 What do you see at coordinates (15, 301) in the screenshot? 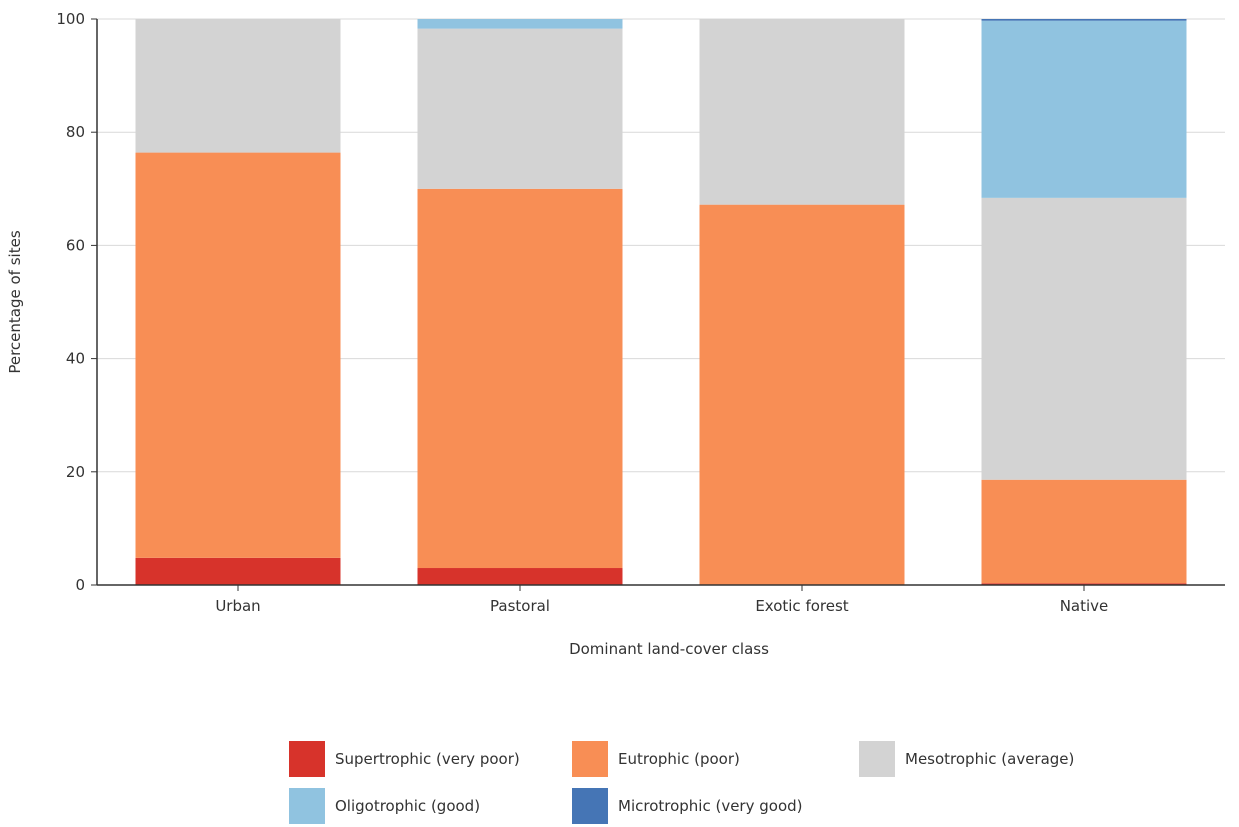
I see `y-axis-title: Percentage of sites` at bounding box center [15, 301].